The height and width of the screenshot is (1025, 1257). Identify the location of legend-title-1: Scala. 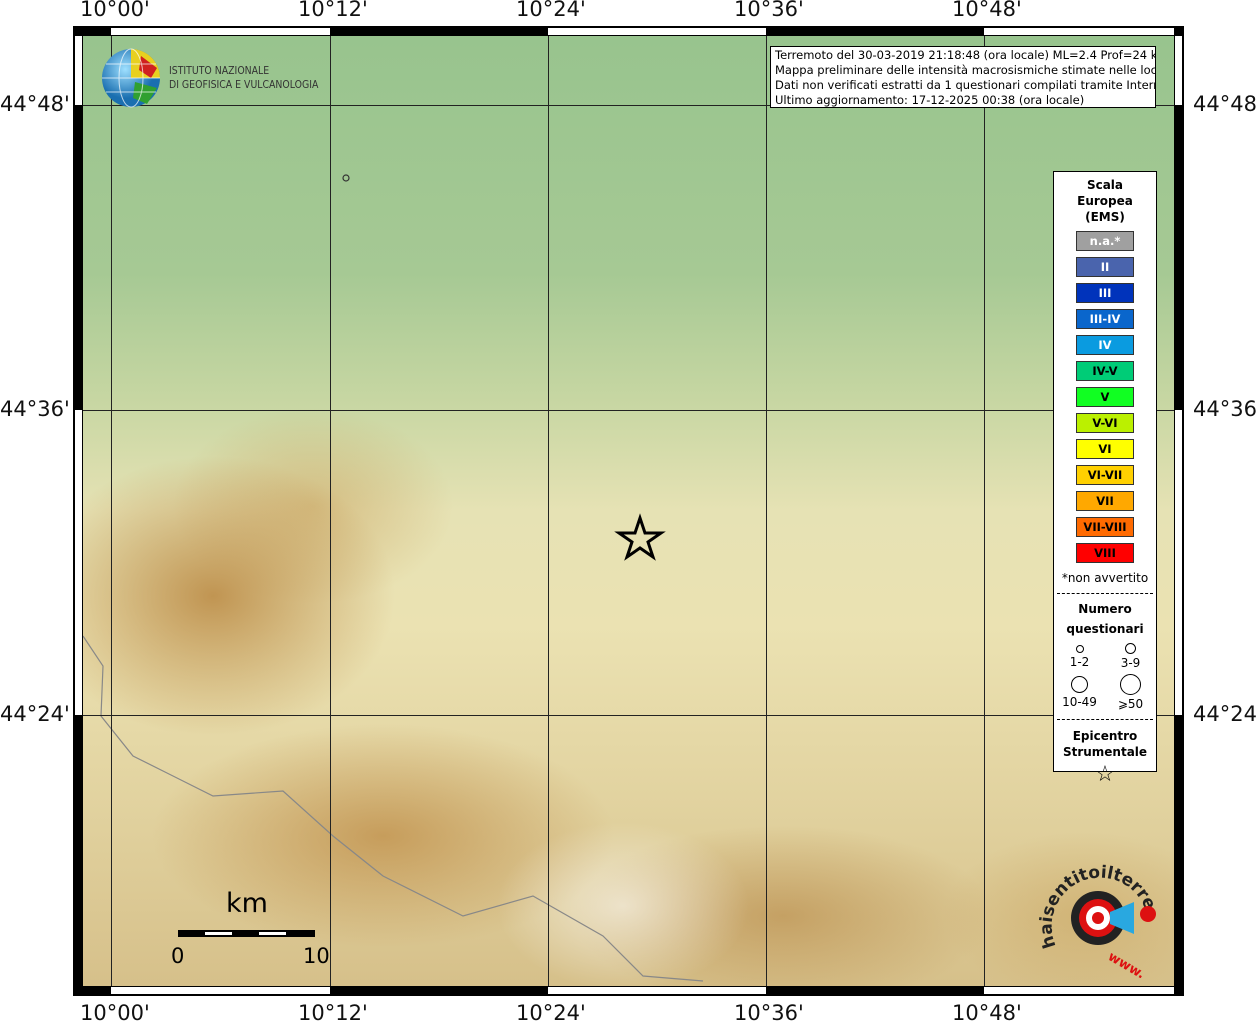
(1105, 185).